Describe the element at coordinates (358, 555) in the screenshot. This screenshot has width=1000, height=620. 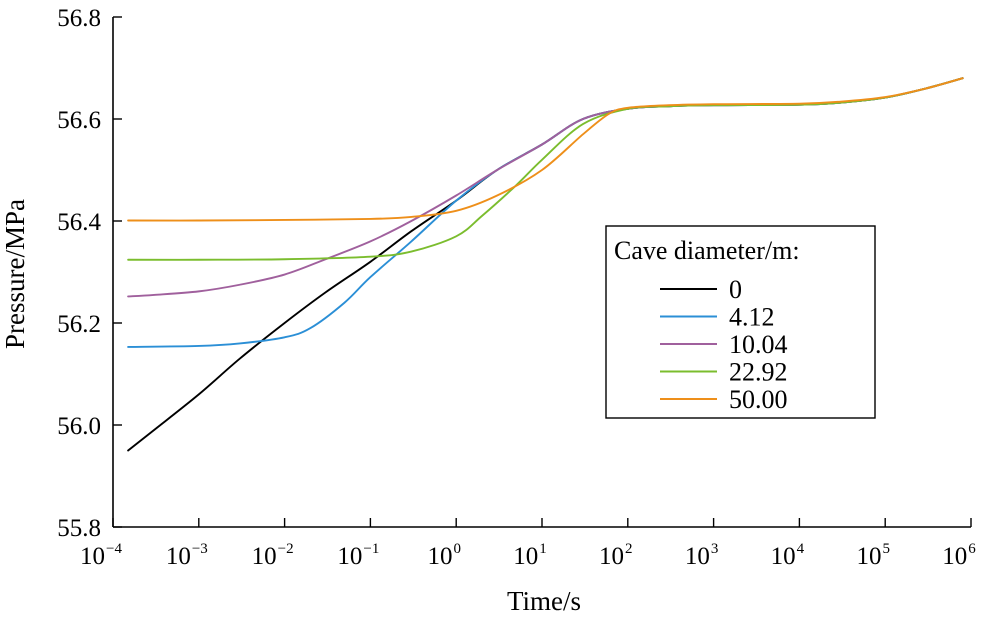
I see `x-tick-label: 10⁻¹` at that location.